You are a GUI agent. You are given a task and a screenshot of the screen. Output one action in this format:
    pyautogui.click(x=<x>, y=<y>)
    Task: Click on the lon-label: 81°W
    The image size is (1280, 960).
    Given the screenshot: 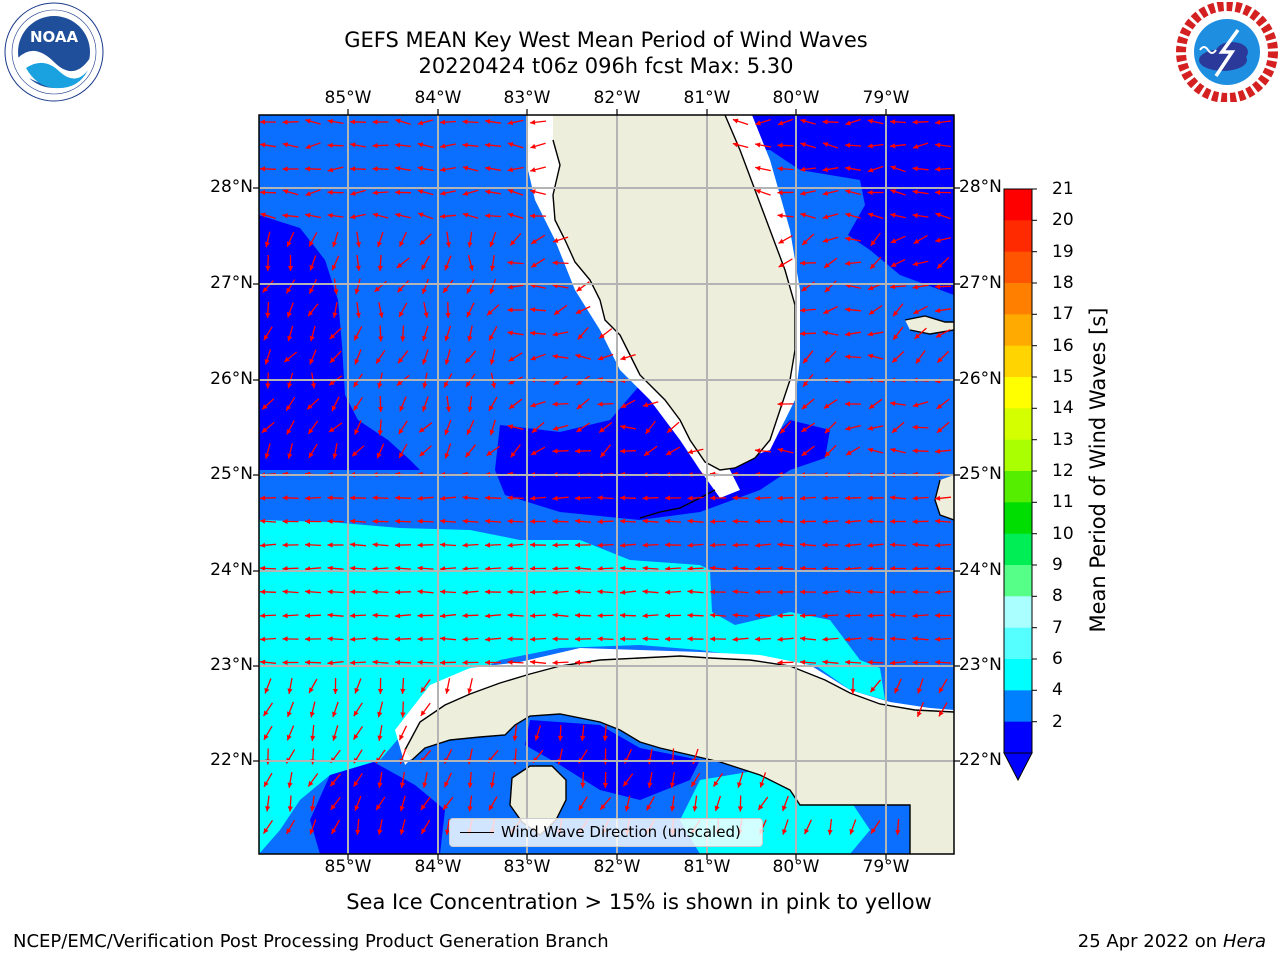 What is the action you would take?
    pyautogui.click(x=707, y=867)
    